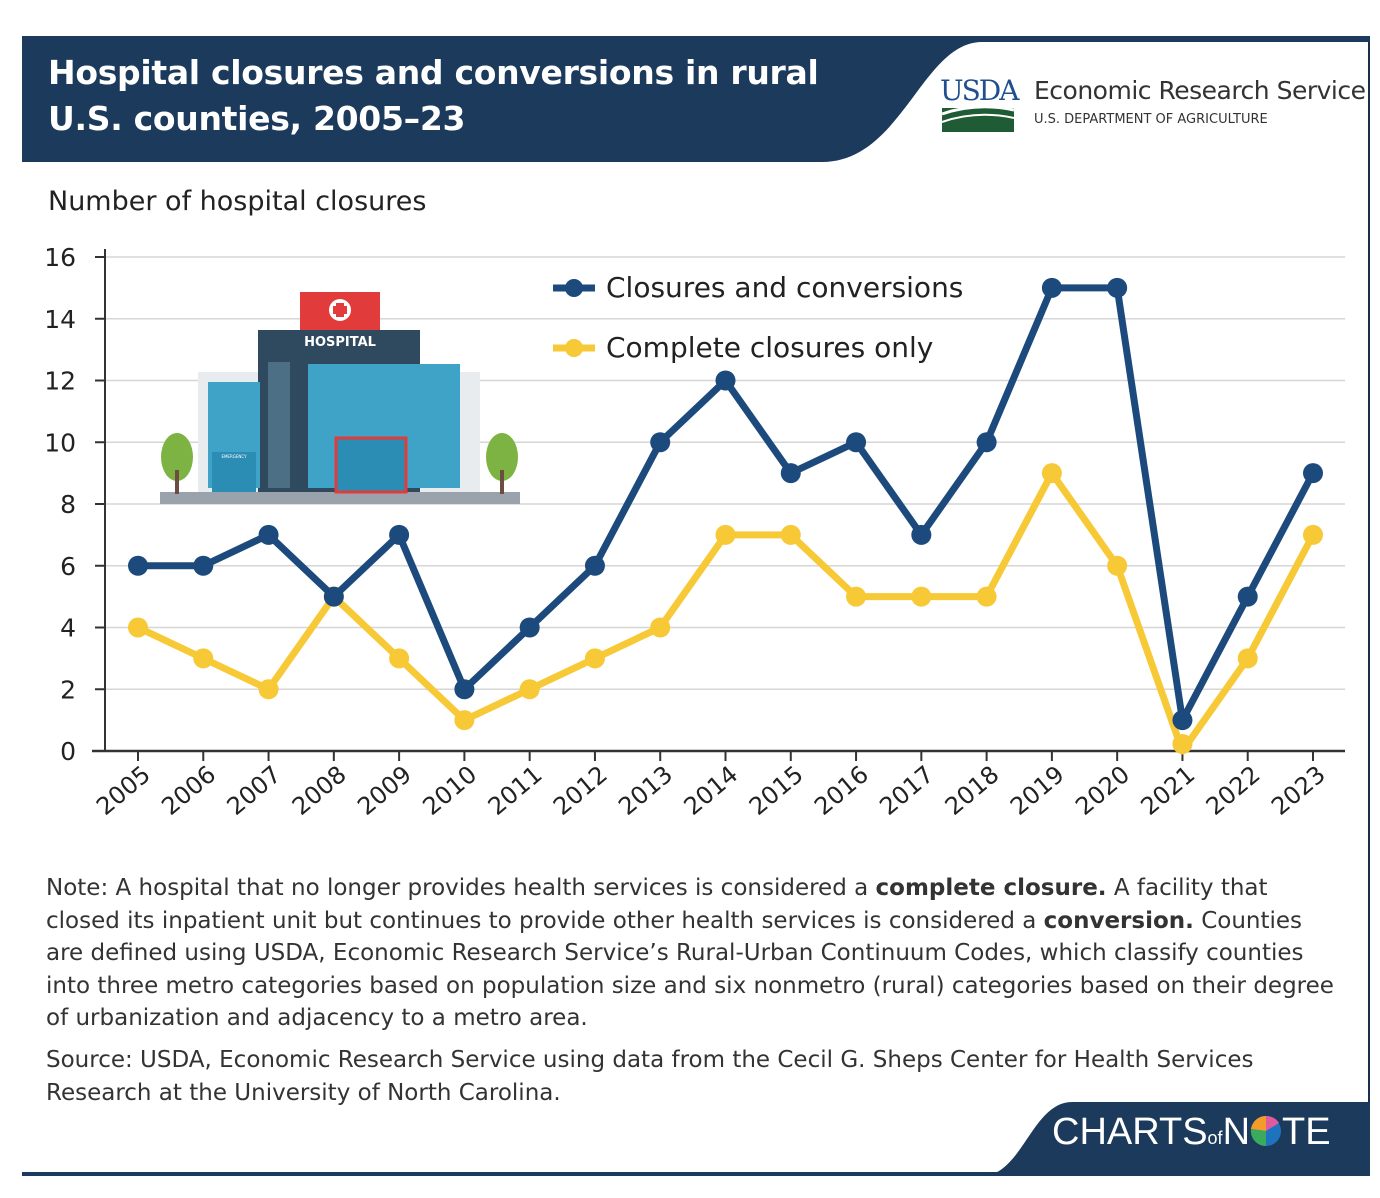 This screenshot has height=1198, width=1380. I want to click on brand-charts: CHARTS, so click(1130, 1132).